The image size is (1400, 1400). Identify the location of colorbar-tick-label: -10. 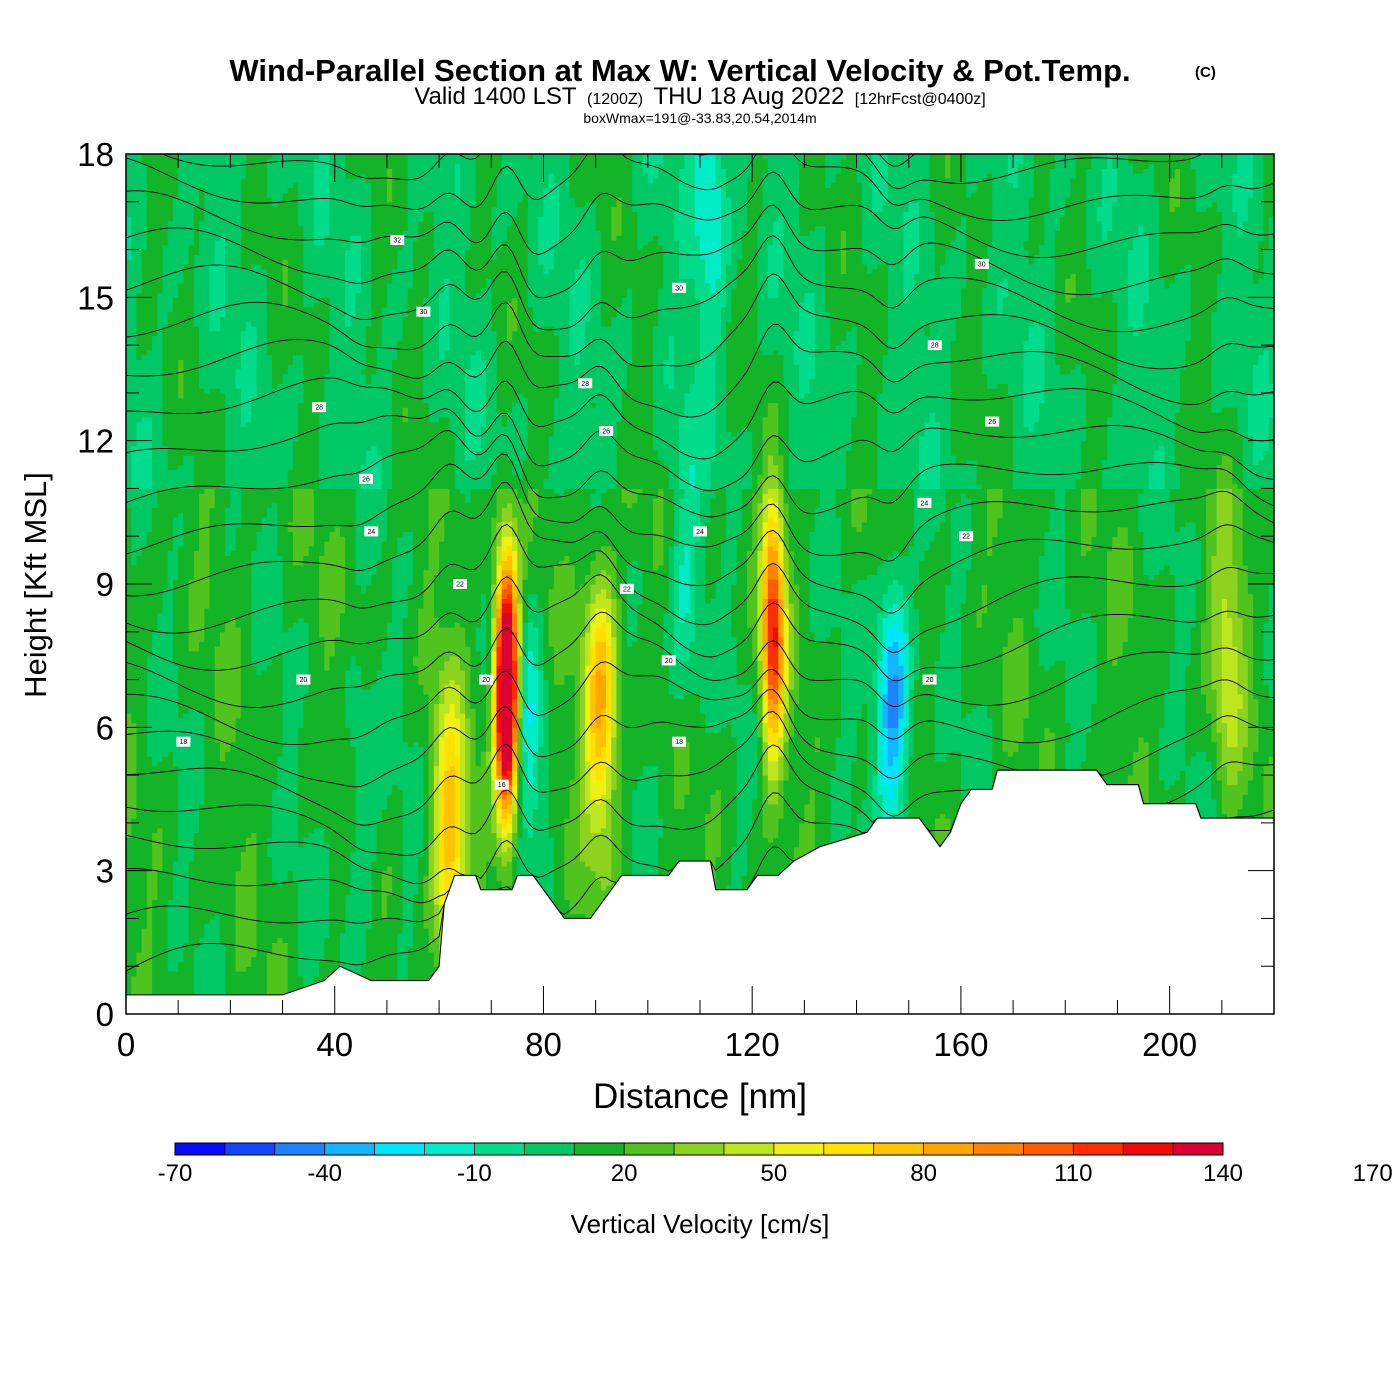
(474, 1173).